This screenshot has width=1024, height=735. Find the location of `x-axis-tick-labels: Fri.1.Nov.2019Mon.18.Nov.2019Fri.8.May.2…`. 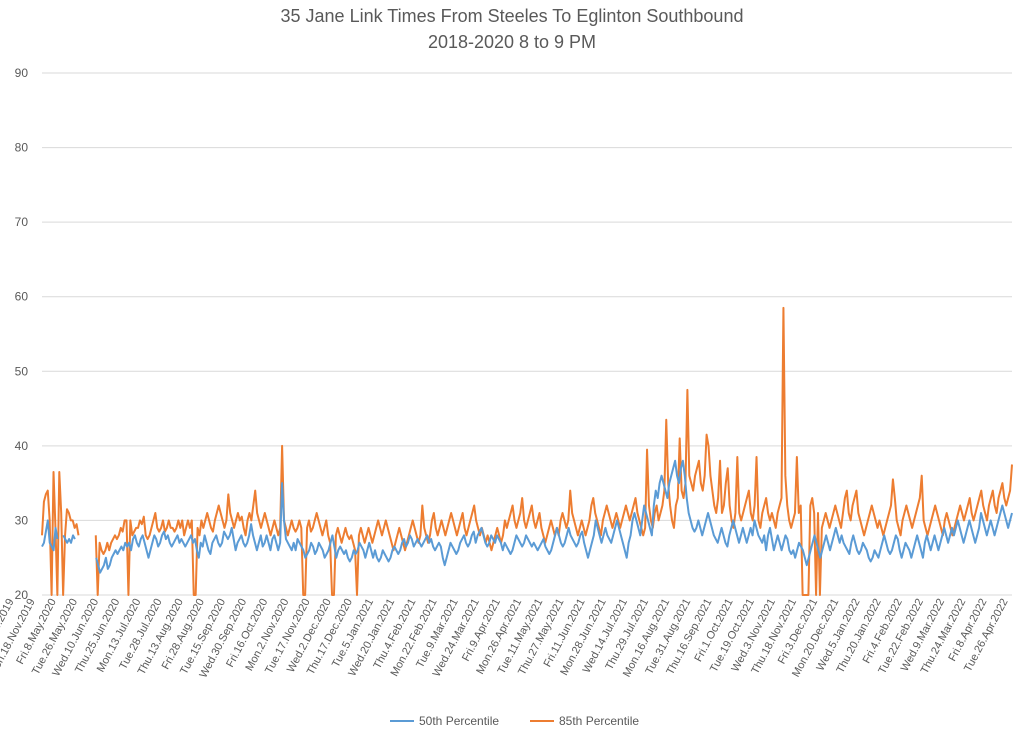

x-axis-tick-labels: Fri.1.Nov.2019Mon.18.Nov.2019Fri.8.May.2… is located at coordinates (505, 638).